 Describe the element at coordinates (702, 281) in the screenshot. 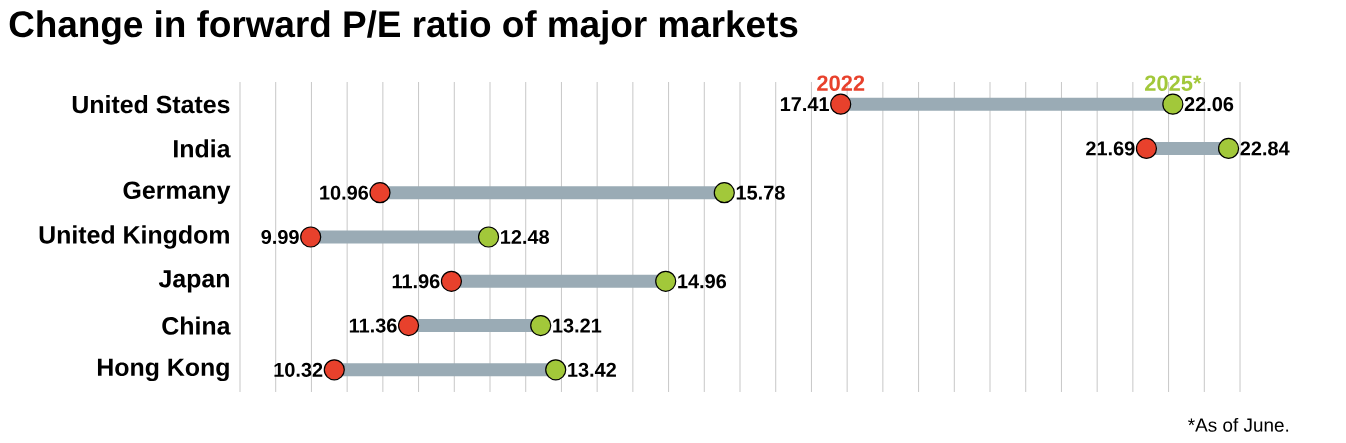

I see `data-label: 14.96` at that location.